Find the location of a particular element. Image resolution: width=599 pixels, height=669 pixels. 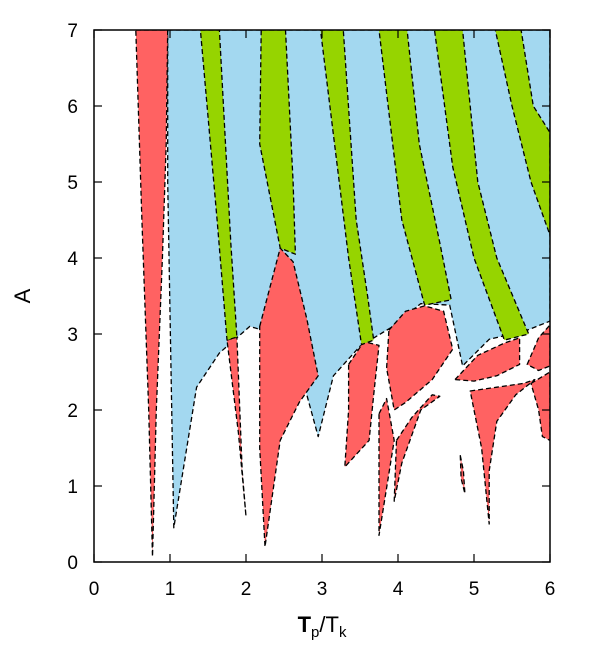

x-tick-label-2: 2 is located at coordinates (246, 589).